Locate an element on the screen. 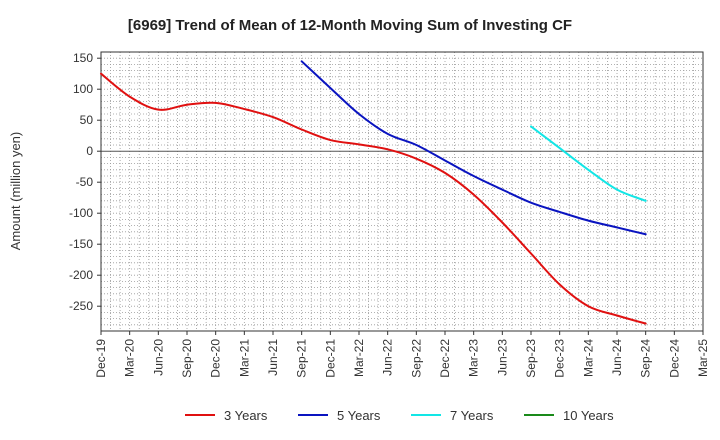 The height and width of the screenshot is (440, 720). legend-label-3-years: 3 Years is located at coordinates (246, 415).